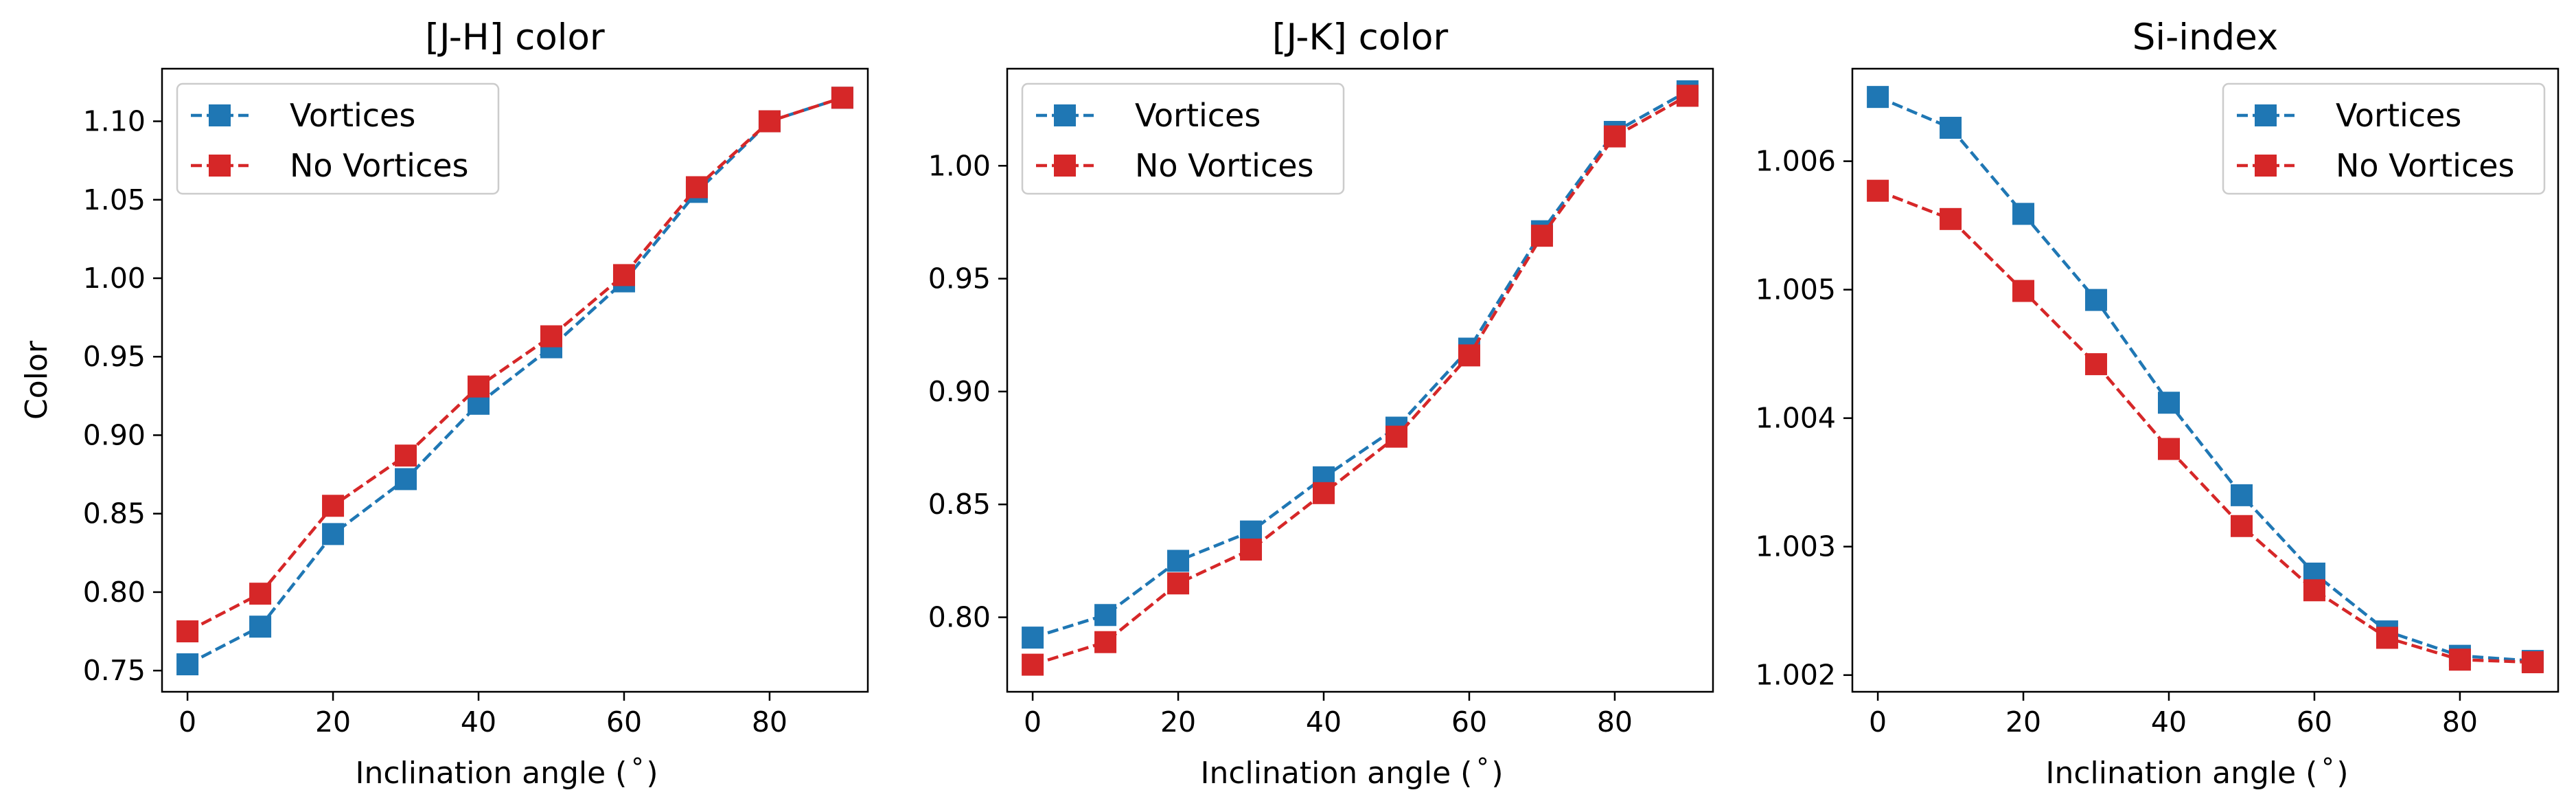 The width and height of the screenshot is (2576, 812). Describe the element at coordinates (36, 380) in the screenshot. I see `y-axis-label: Color` at that location.